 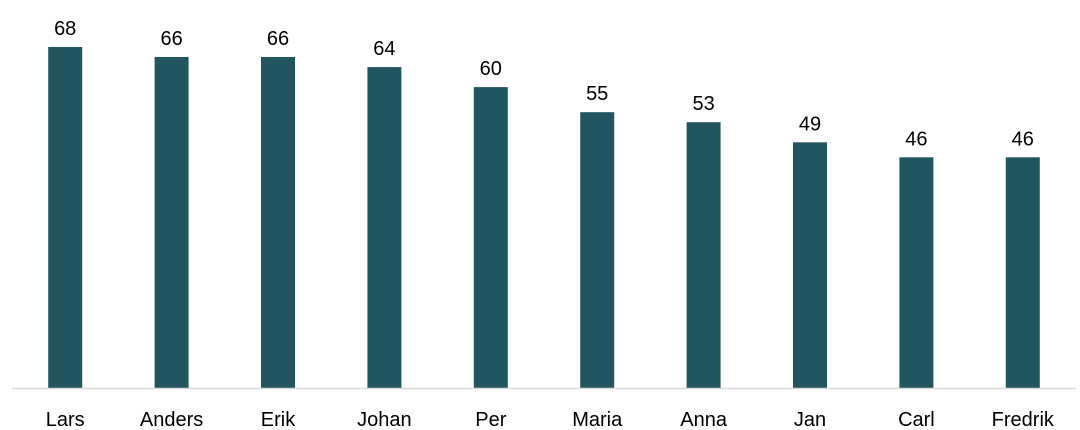 What do you see at coordinates (490, 419) in the screenshot?
I see `x-tick-label-per: Per` at bounding box center [490, 419].